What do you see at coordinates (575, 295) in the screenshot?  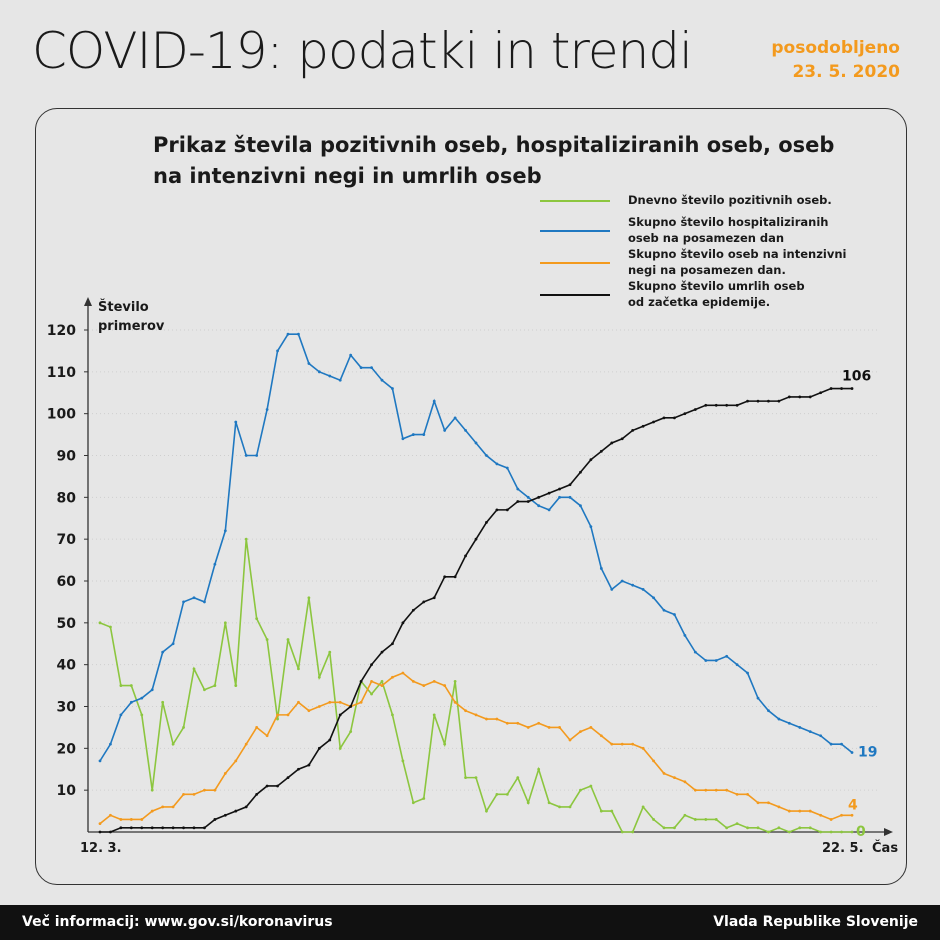 I see `legend-swatch` at bounding box center [575, 295].